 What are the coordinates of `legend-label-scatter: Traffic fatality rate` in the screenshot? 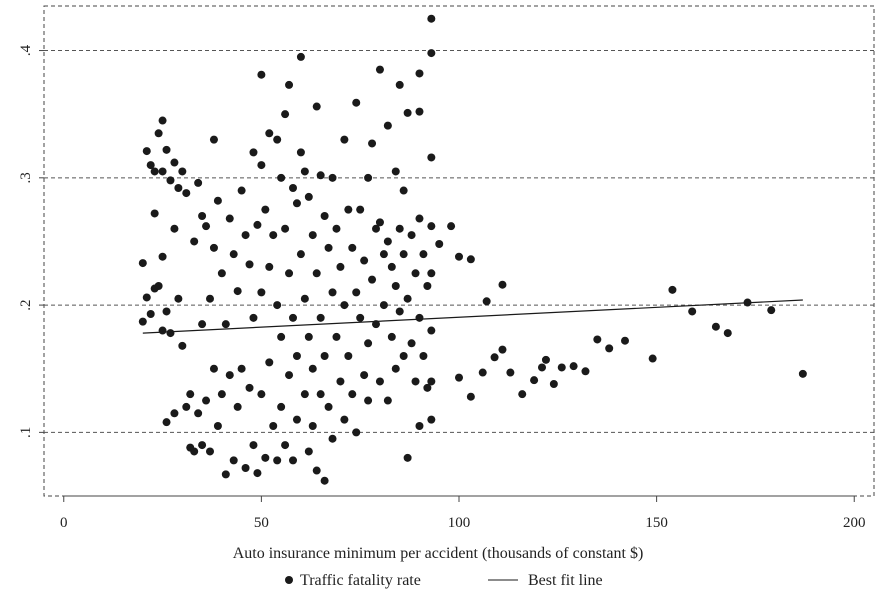 It's located at (360, 580).